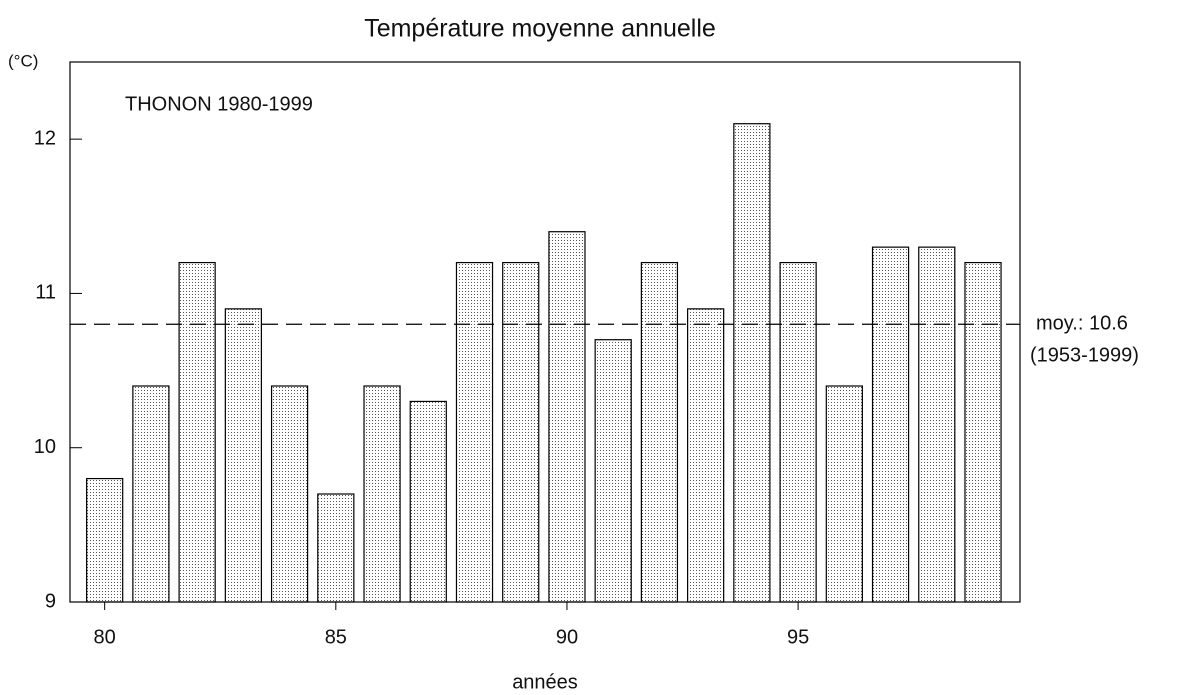 The width and height of the screenshot is (1182, 695). I want to click on y-tick-label: 10, so click(45, 447).